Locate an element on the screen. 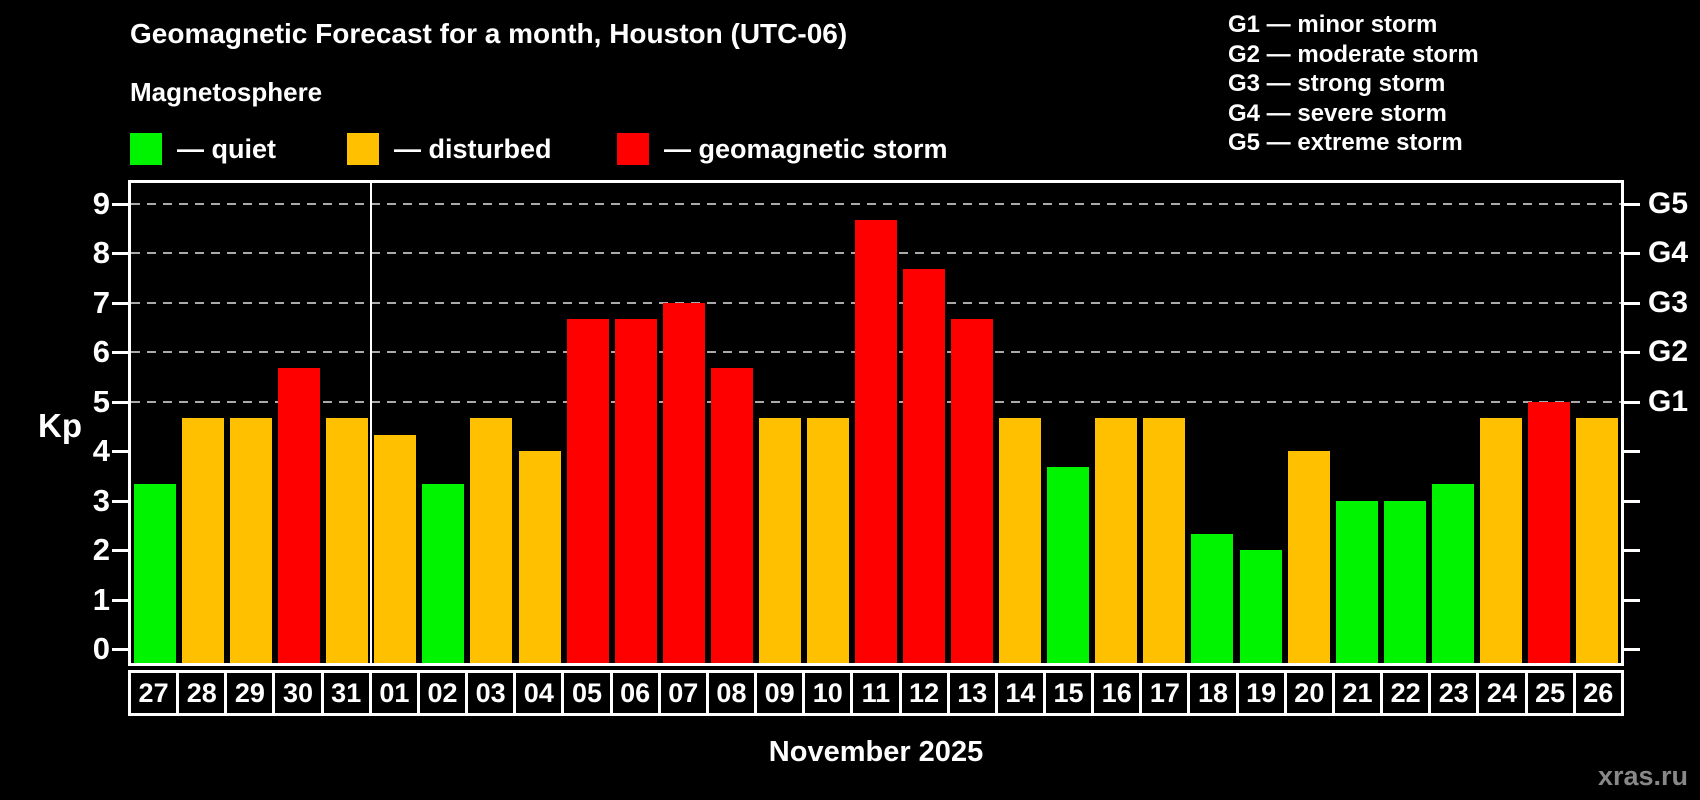 This screenshot has height=800, width=1700. right-axis-label-G5: G5 is located at coordinates (1668, 203).